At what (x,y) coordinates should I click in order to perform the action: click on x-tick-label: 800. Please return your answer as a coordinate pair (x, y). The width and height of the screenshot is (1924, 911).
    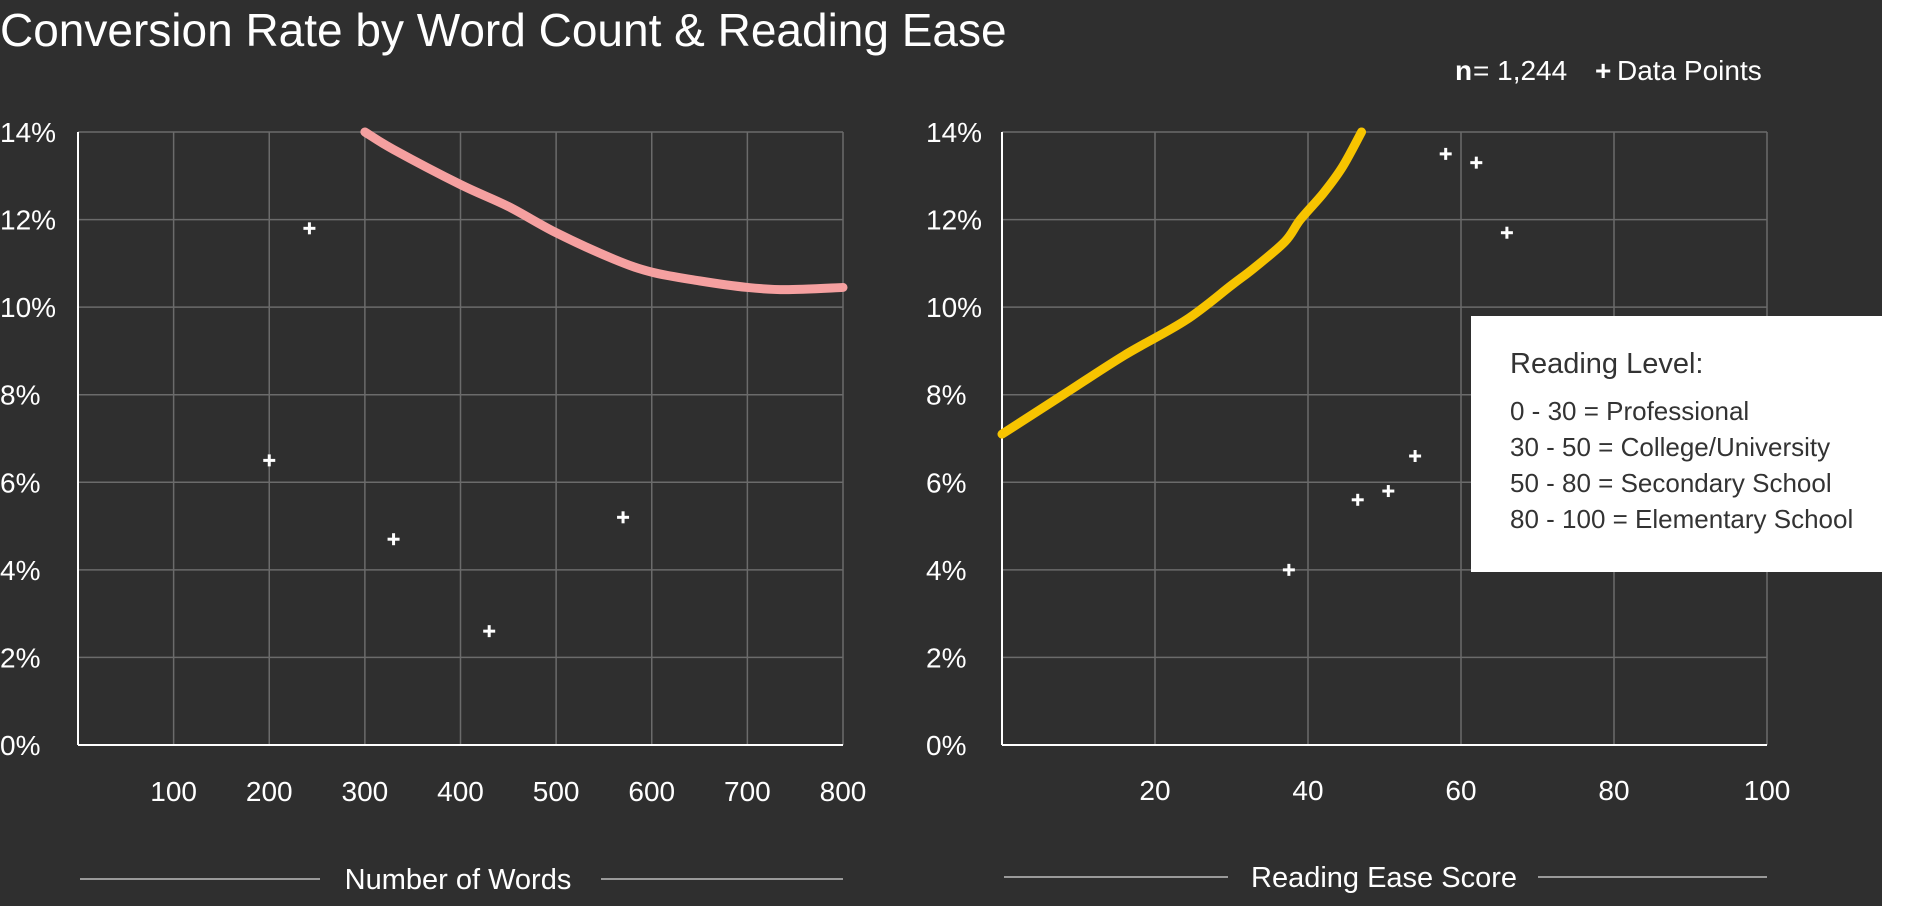
    Looking at the image, I should click on (843, 791).